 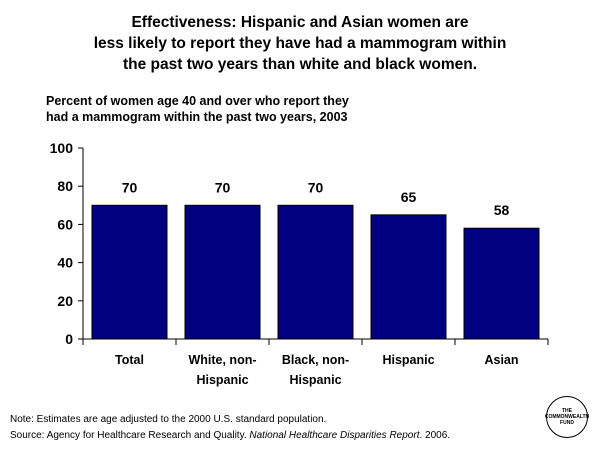 What do you see at coordinates (334, 435) in the screenshot?
I see `source-title: National Healthcare Disparities Report` at bounding box center [334, 435].